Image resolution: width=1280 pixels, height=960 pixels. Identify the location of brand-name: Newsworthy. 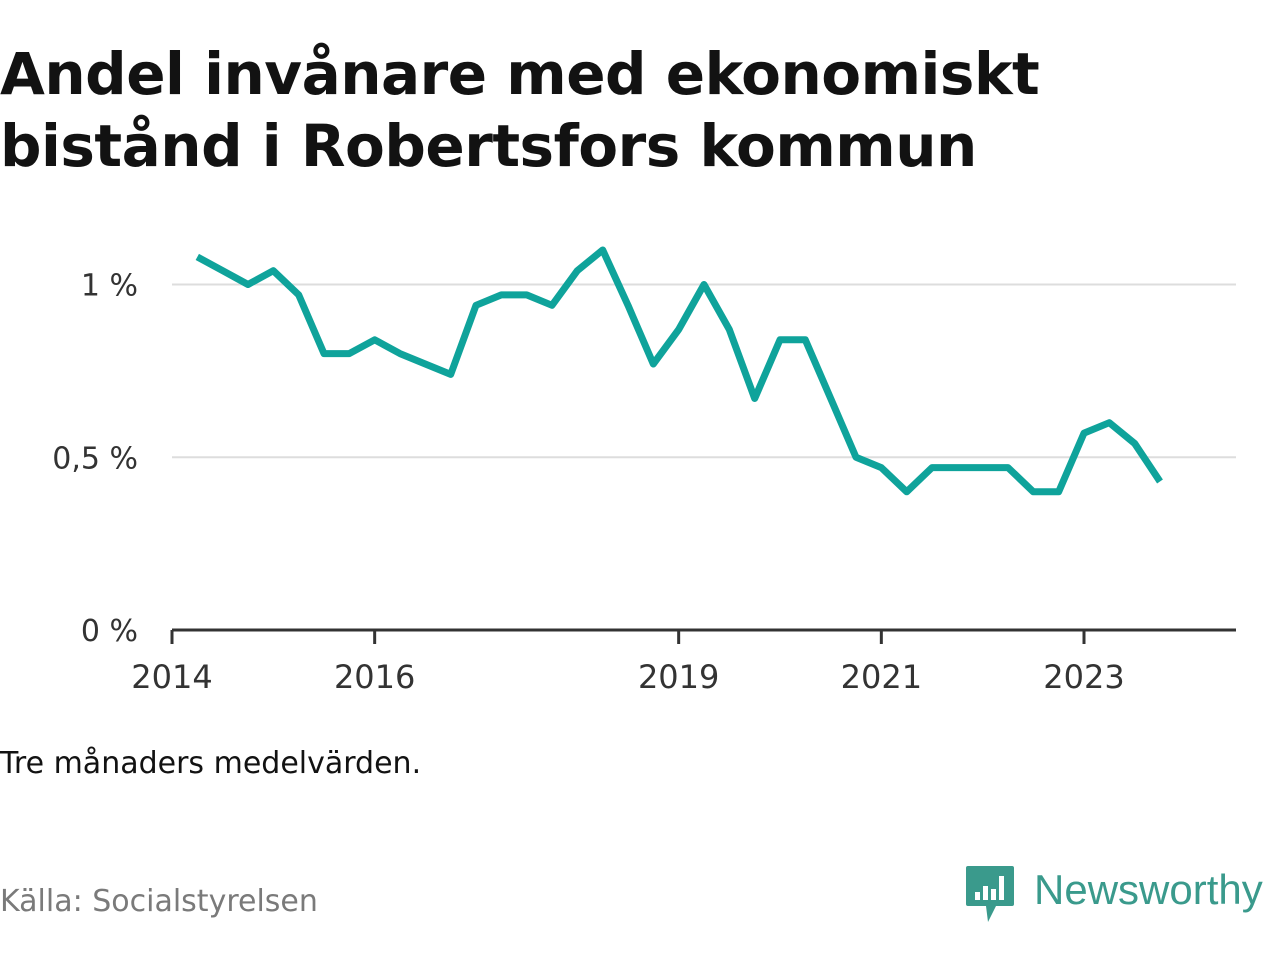
(1148, 889).